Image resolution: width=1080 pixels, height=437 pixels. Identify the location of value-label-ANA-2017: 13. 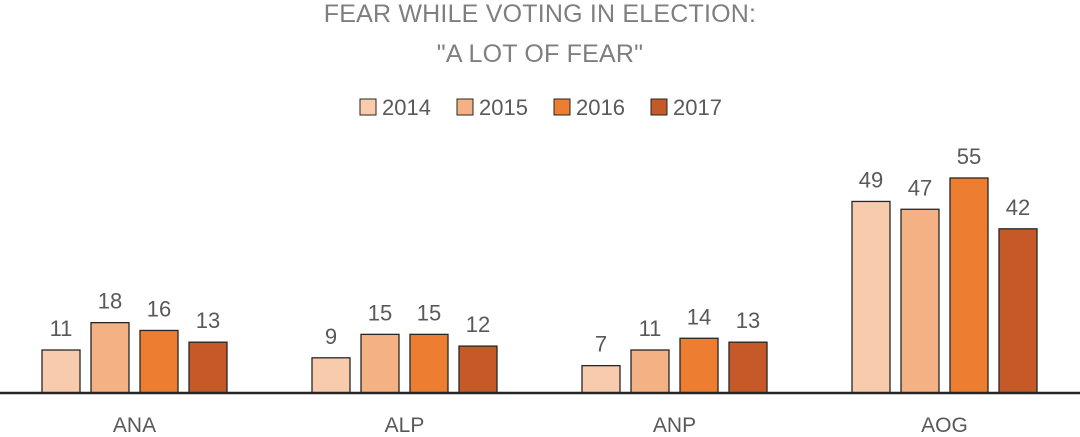
(208, 320).